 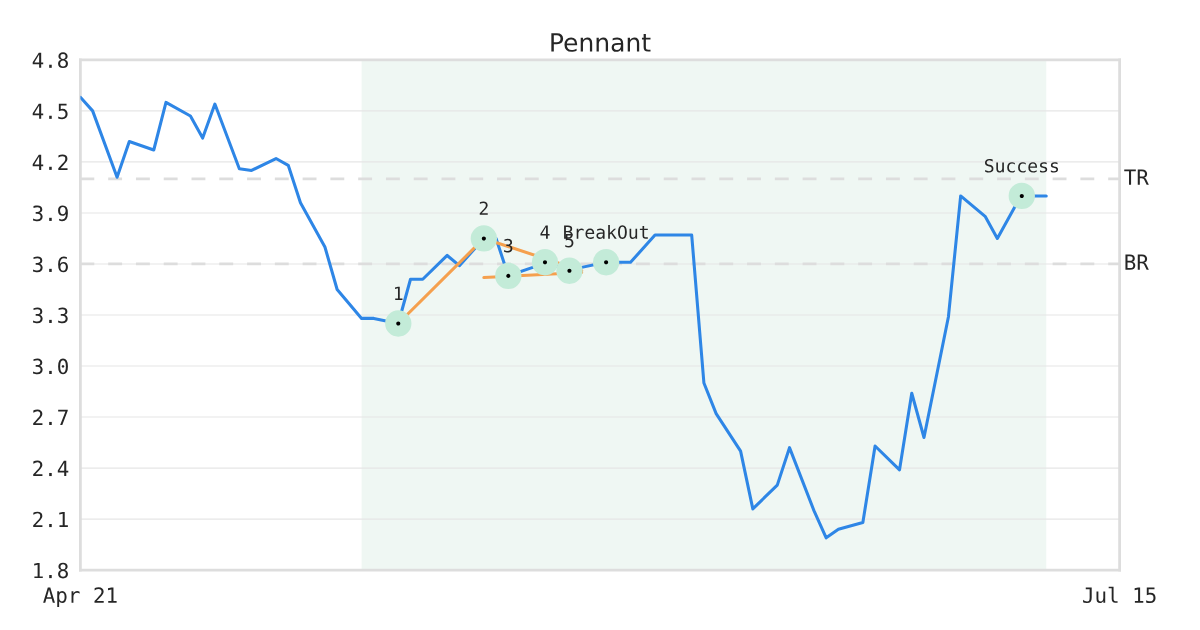 What do you see at coordinates (51, 468) in the screenshot?
I see `y-tick-label: 2.4` at bounding box center [51, 468].